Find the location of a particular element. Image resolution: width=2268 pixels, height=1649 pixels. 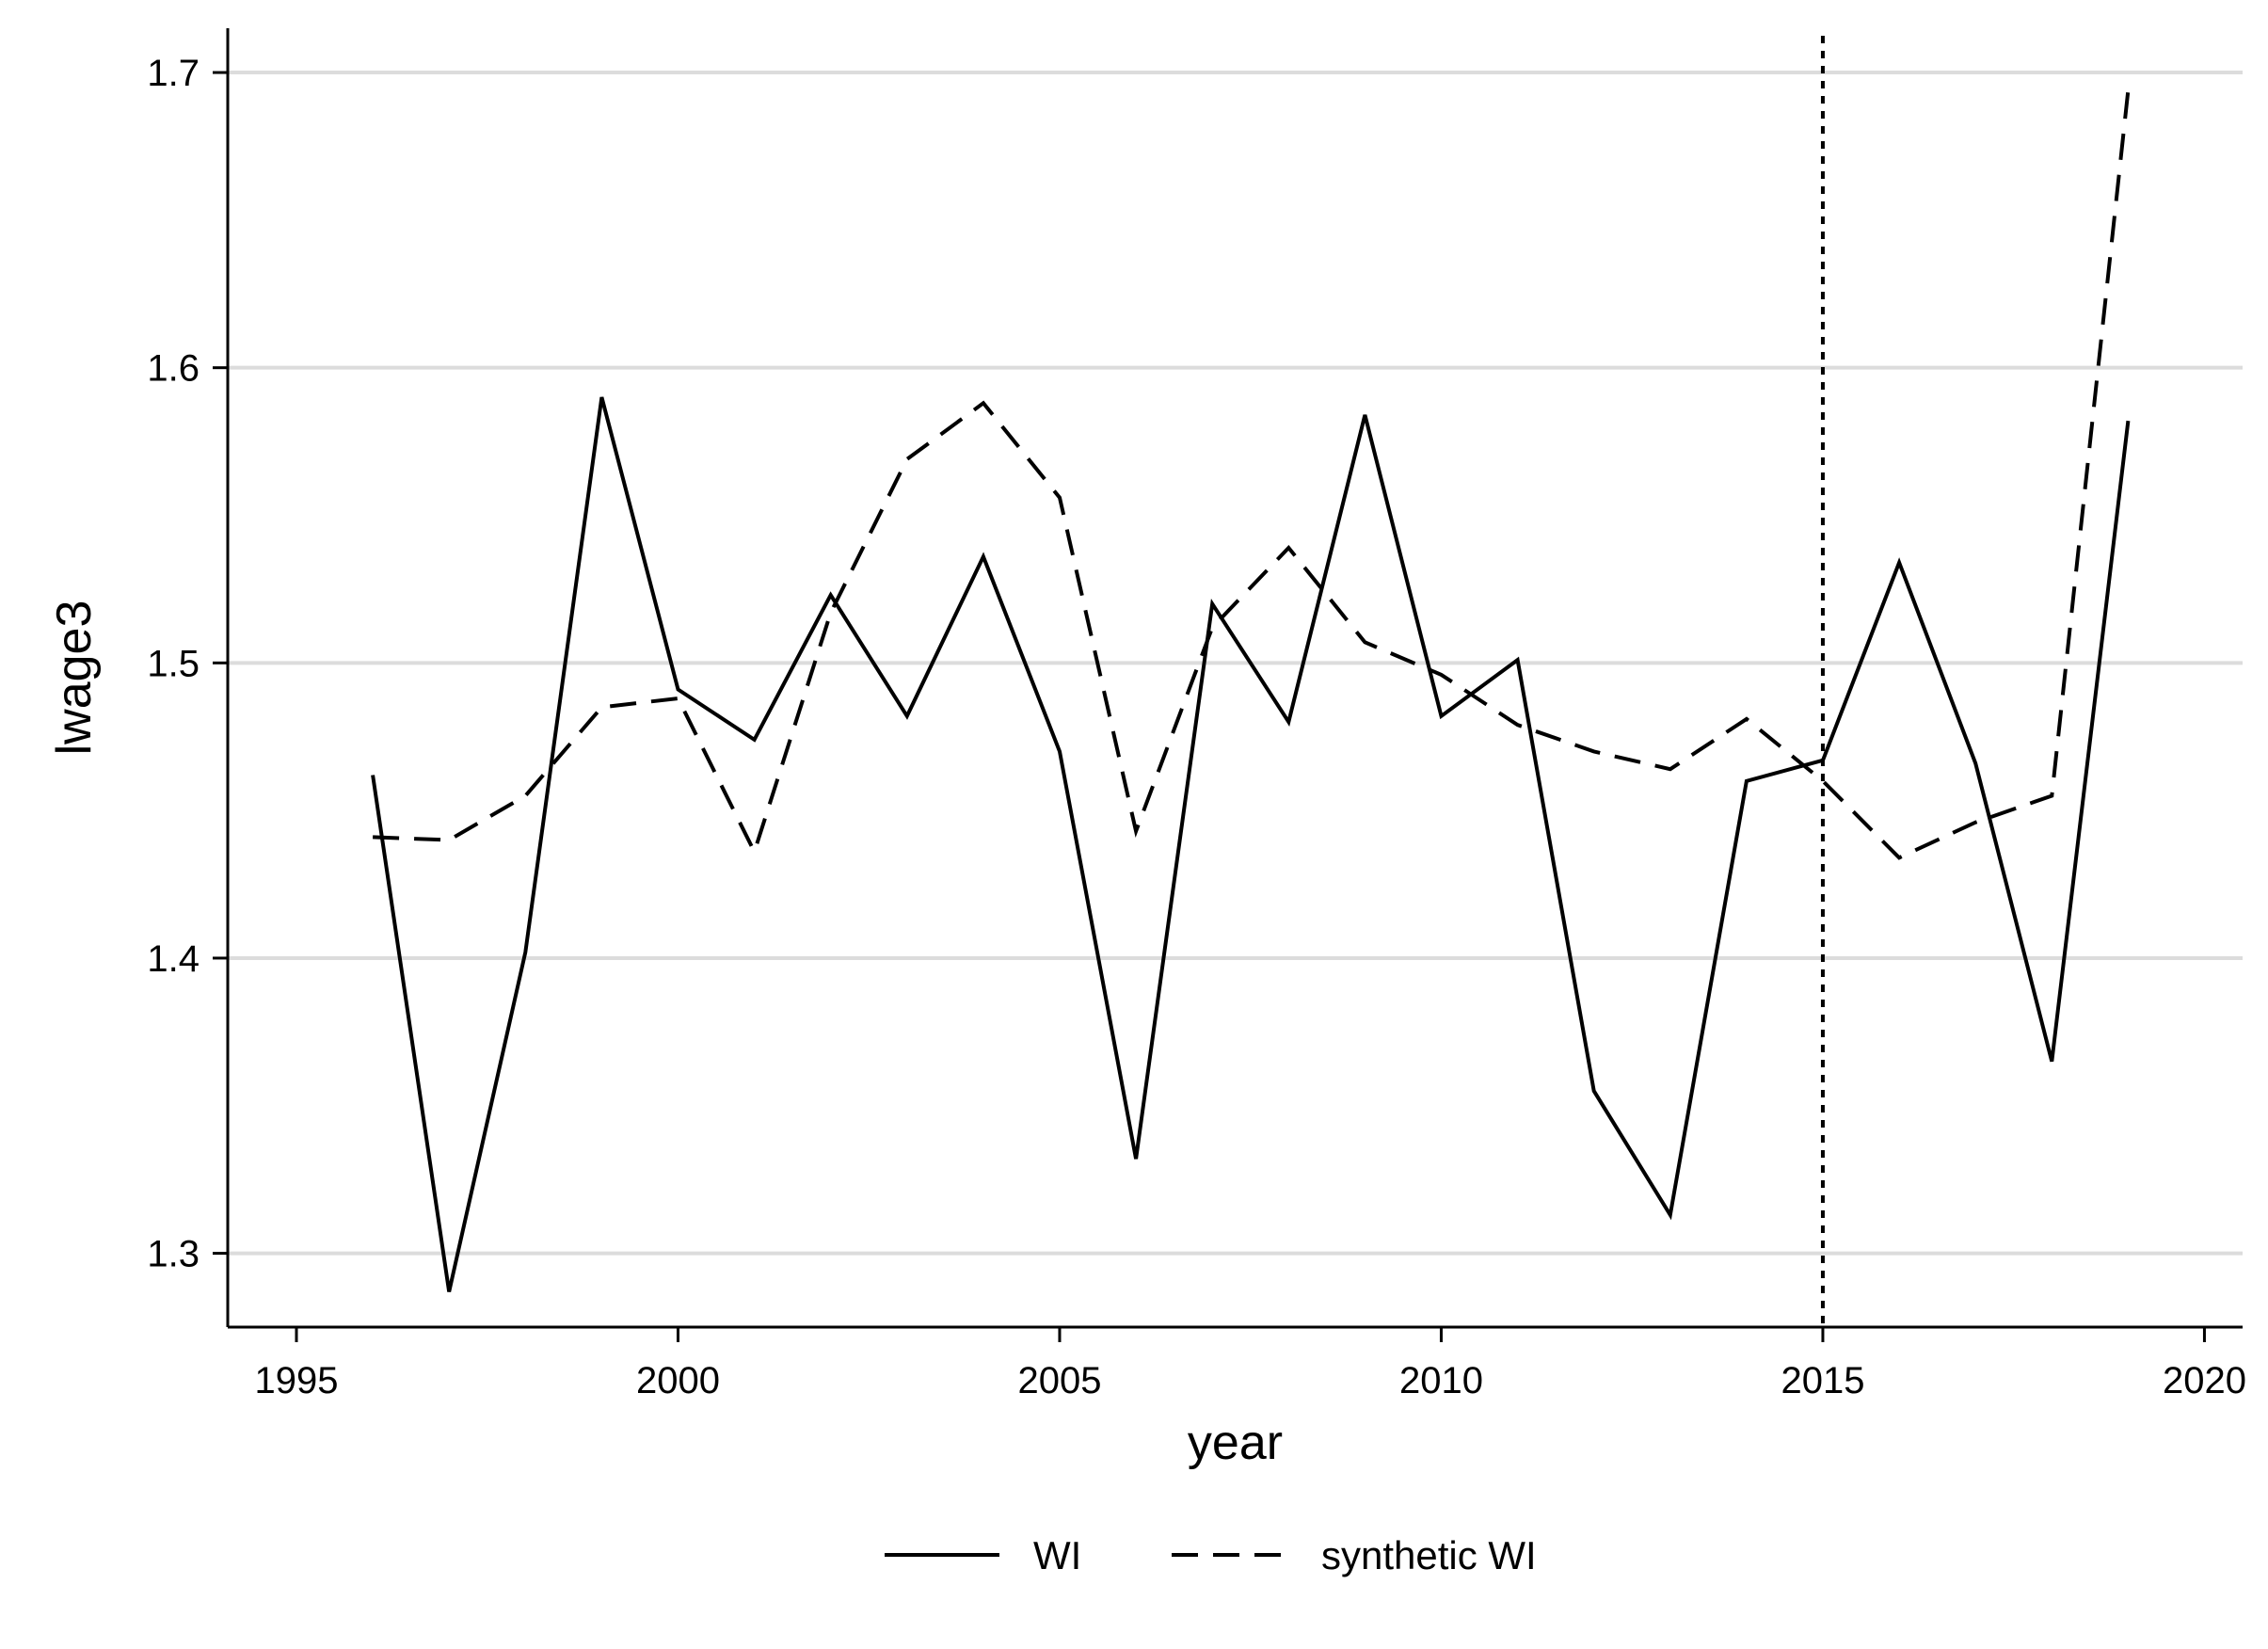

legend-label-wi: WI is located at coordinates (1057, 1555).